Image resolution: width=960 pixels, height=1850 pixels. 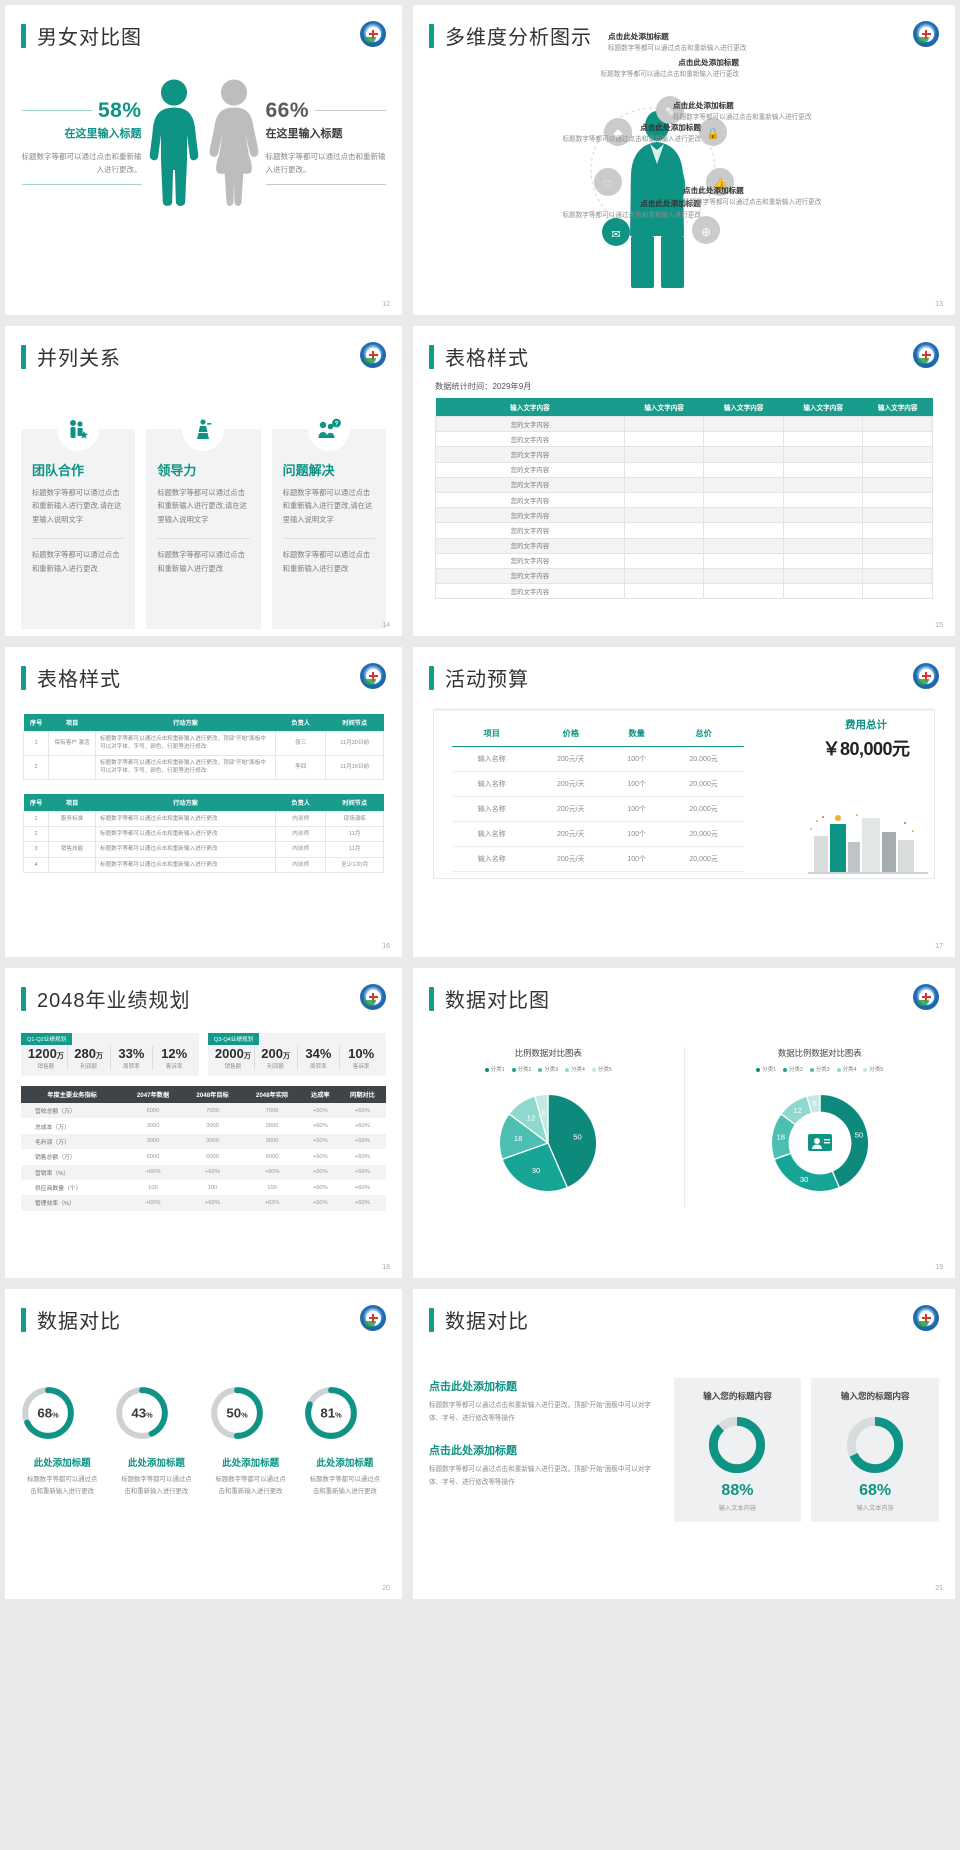 What do you see at coordinates (276, 1067) in the screenshot?
I see `kpi-label: 利润额` at bounding box center [276, 1067].